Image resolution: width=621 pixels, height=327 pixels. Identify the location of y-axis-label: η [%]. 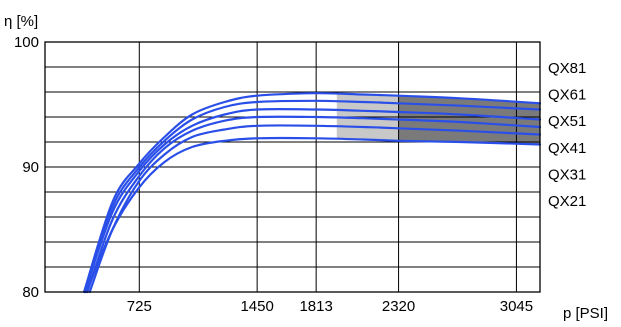
(21, 21).